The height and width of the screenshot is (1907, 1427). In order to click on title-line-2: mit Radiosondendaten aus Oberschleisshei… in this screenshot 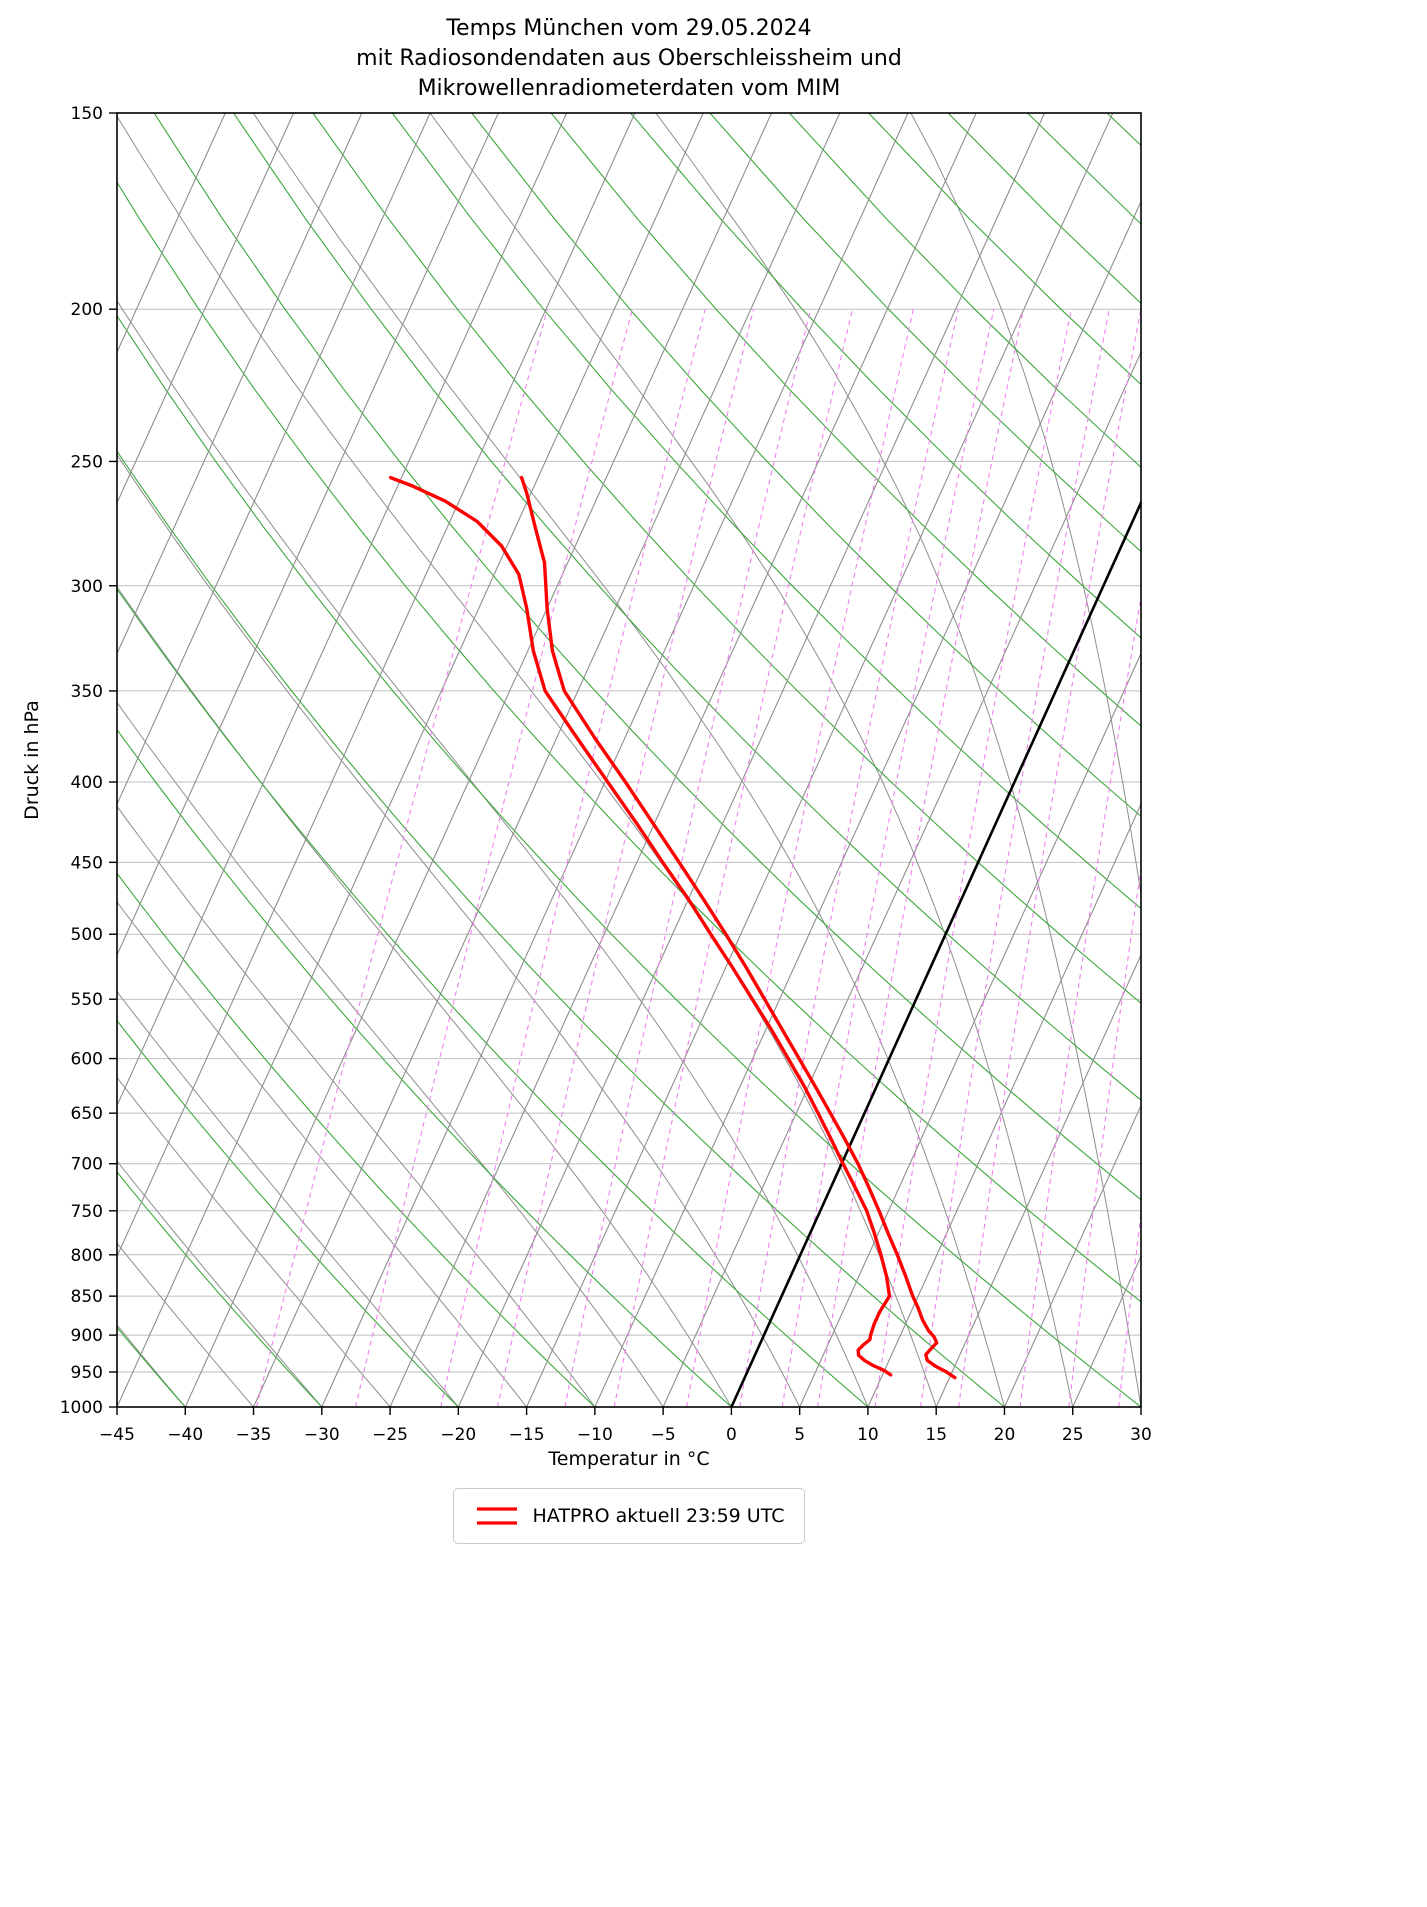, I will do `click(629, 58)`.